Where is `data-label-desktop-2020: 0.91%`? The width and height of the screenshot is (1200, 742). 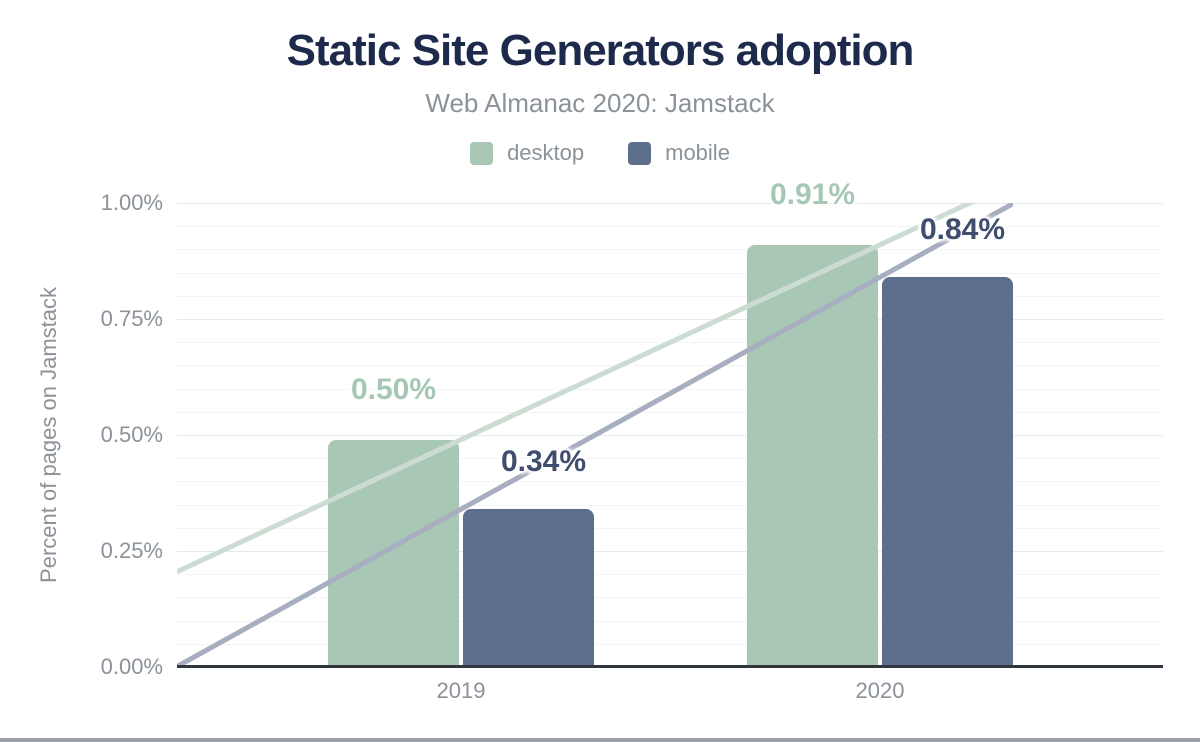
data-label-desktop-2020: 0.91% is located at coordinates (812, 194).